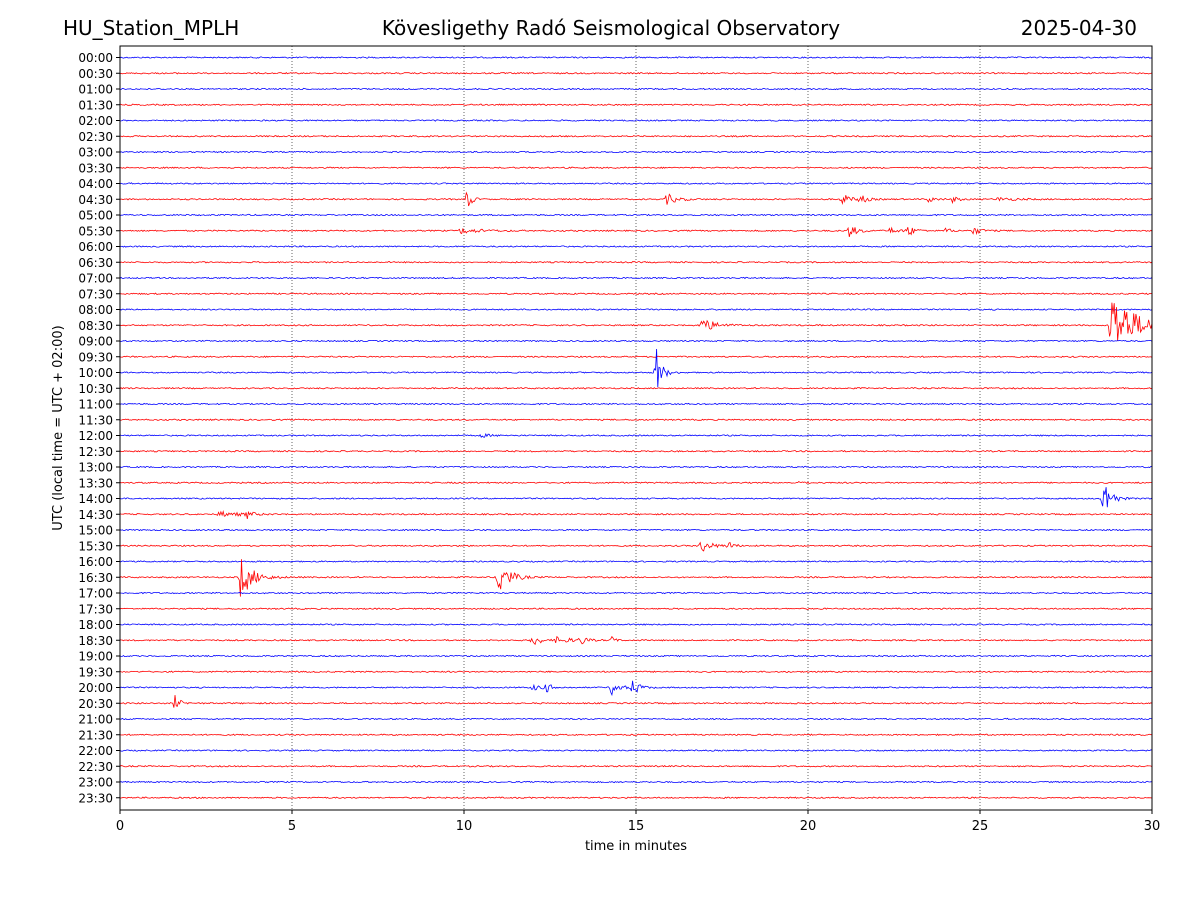  I want to click on y-tick-label: 07:30, so click(95, 294).